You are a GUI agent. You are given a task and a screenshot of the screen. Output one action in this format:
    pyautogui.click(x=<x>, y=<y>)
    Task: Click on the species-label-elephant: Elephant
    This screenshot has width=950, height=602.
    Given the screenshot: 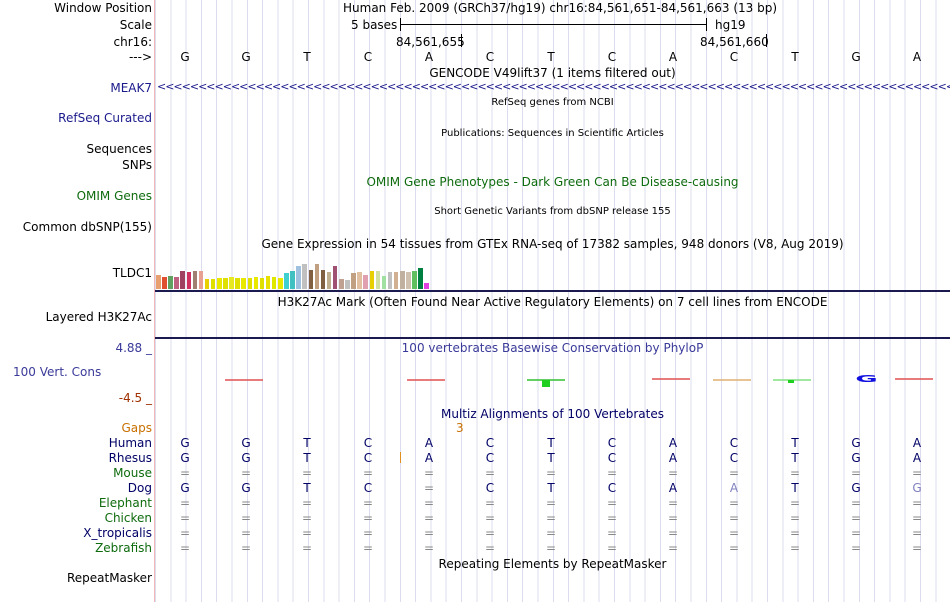 What is the action you would take?
    pyautogui.click(x=125, y=503)
    